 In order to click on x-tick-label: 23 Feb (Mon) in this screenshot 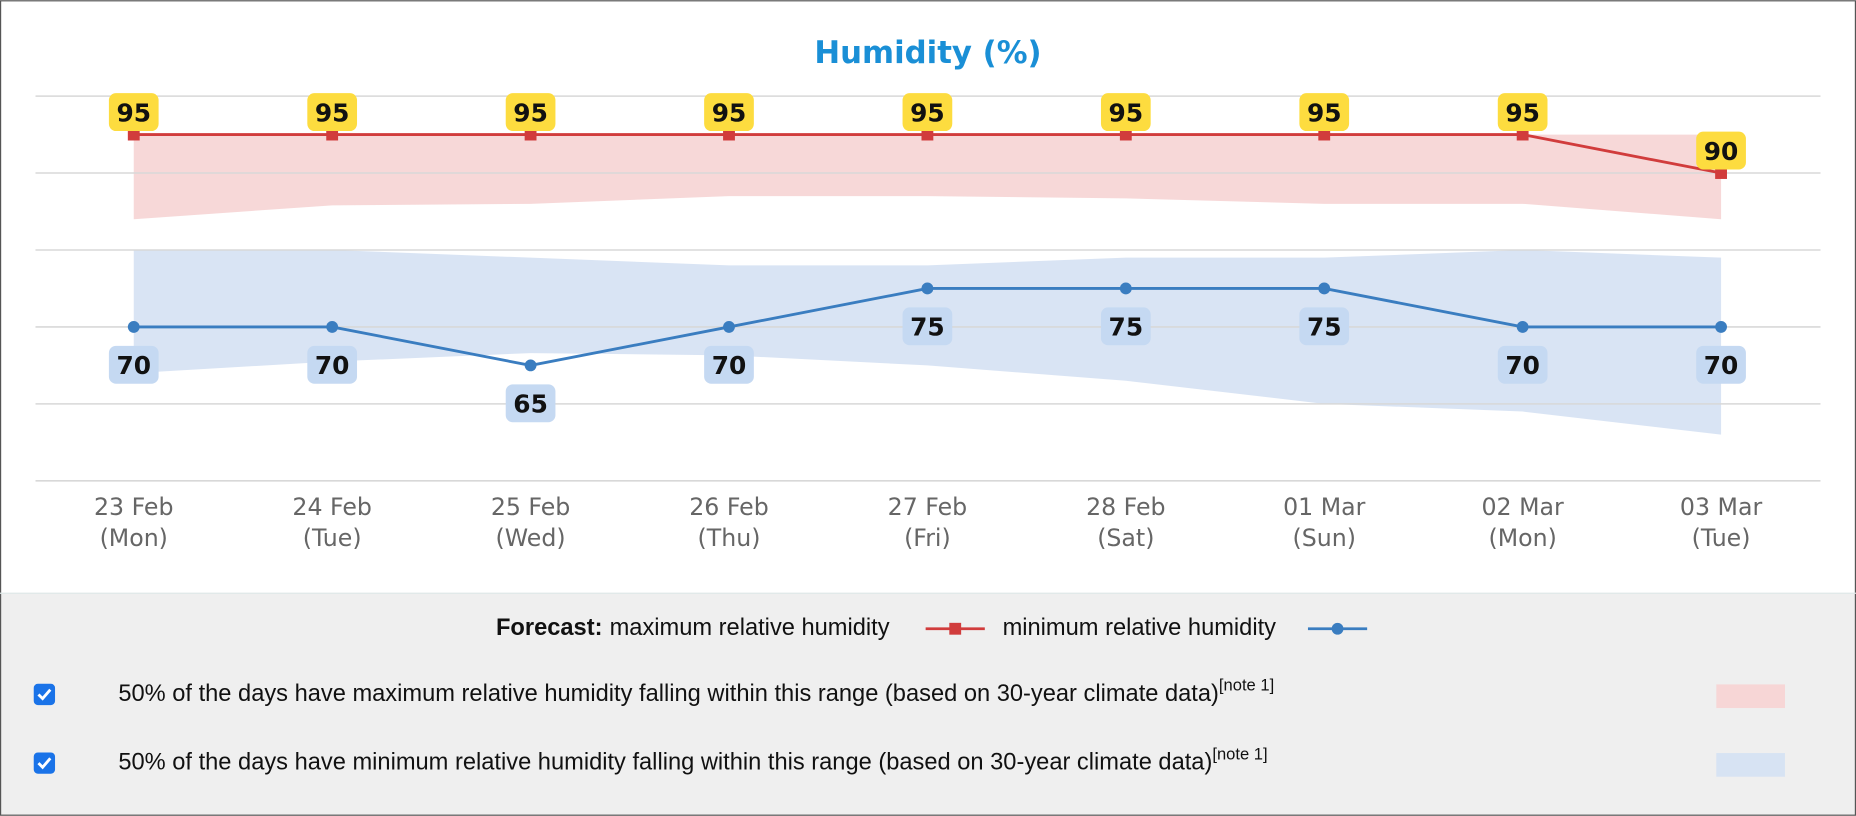, I will do `click(134, 522)`.